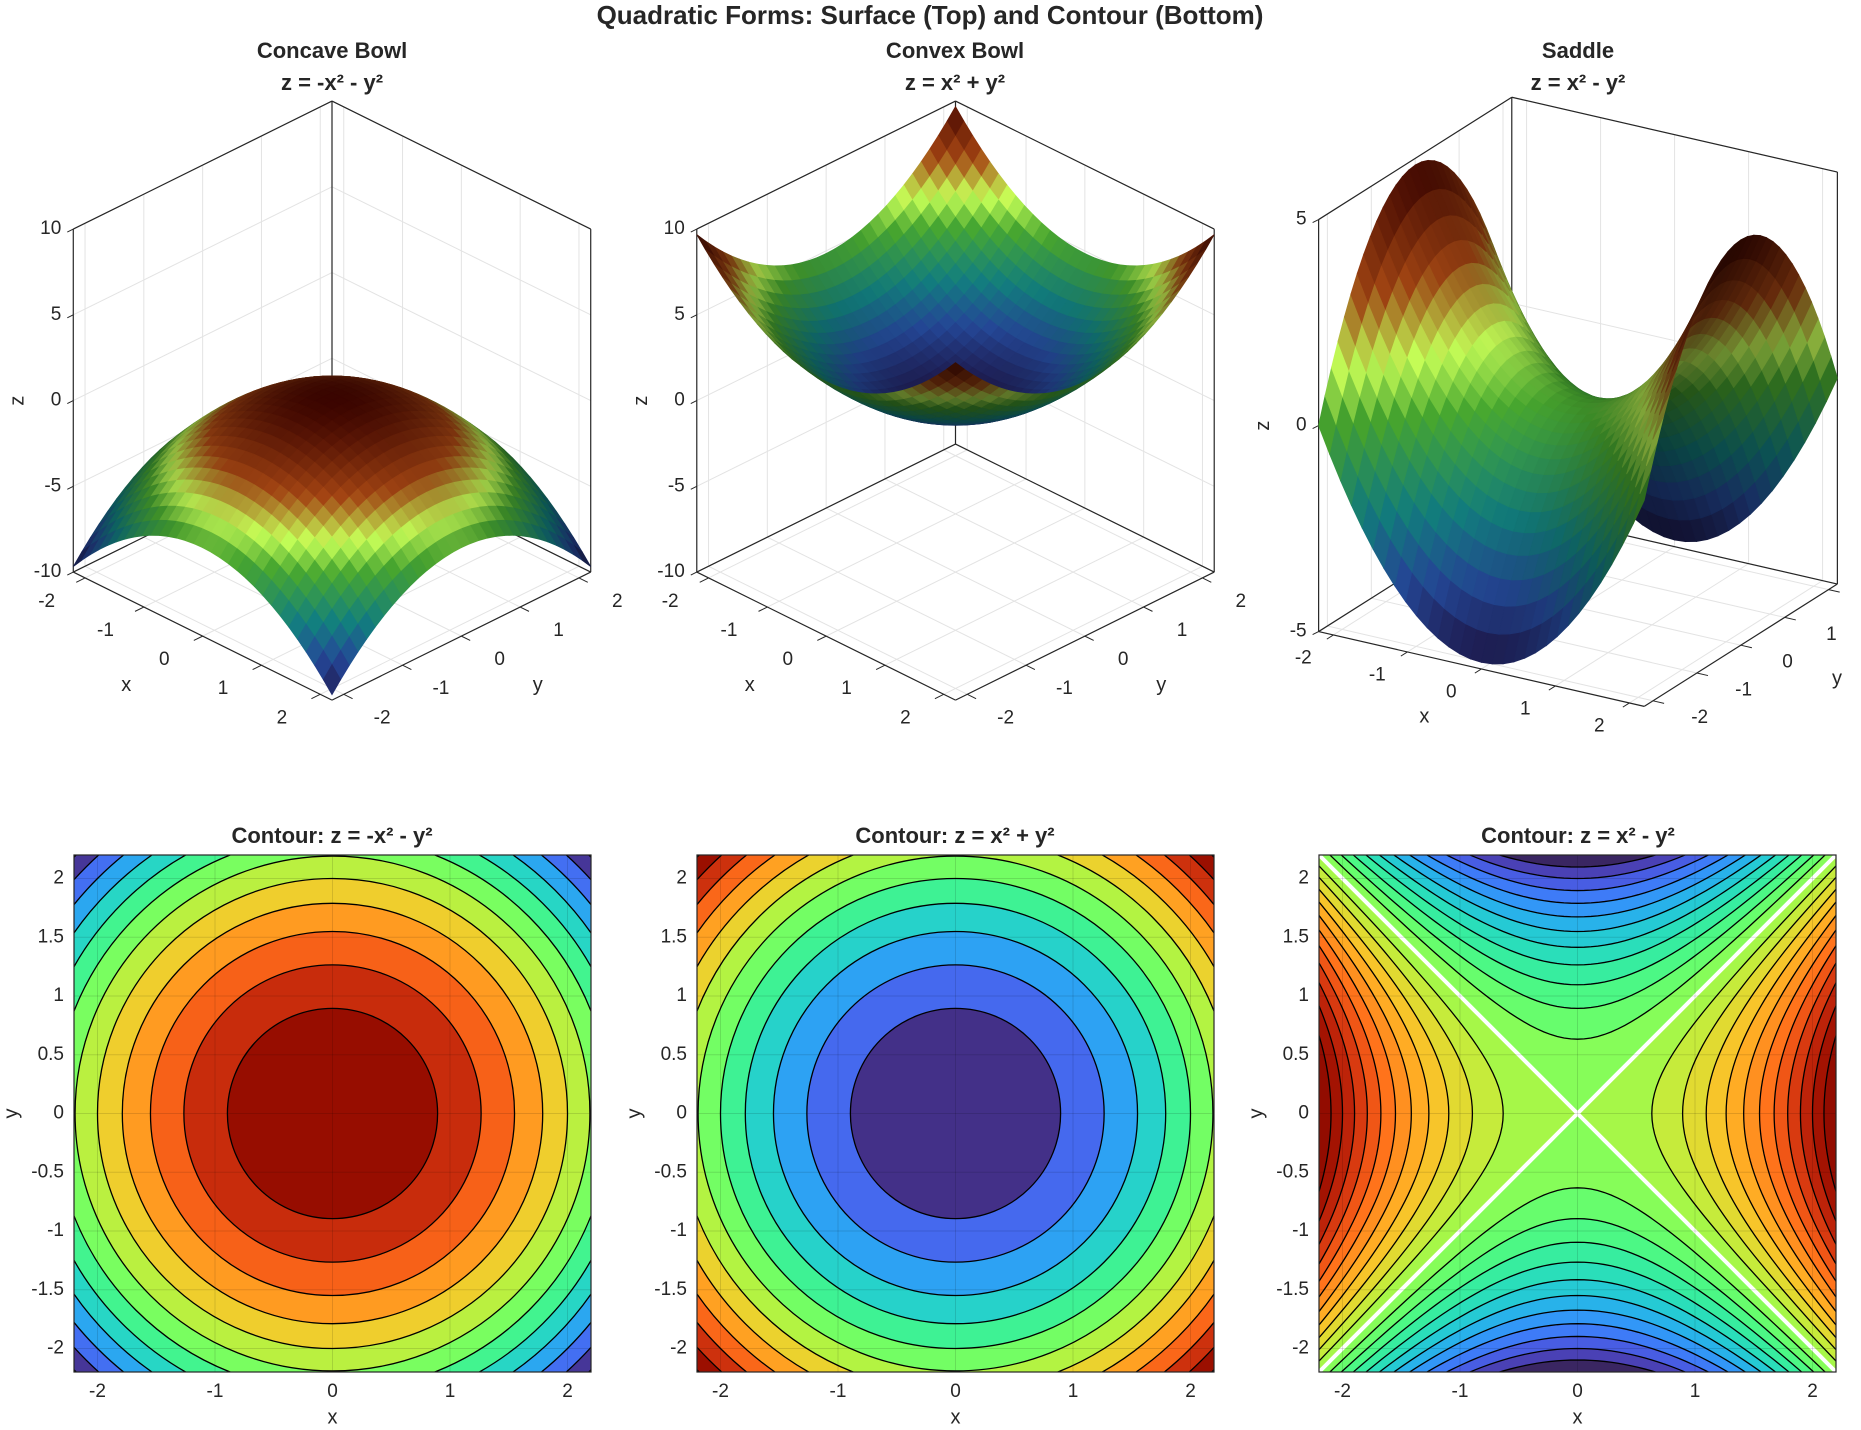 The height and width of the screenshot is (1430, 1861). What do you see at coordinates (1372, 259) in the screenshot?
I see `surface-patch` at bounding box center [1372, 259].